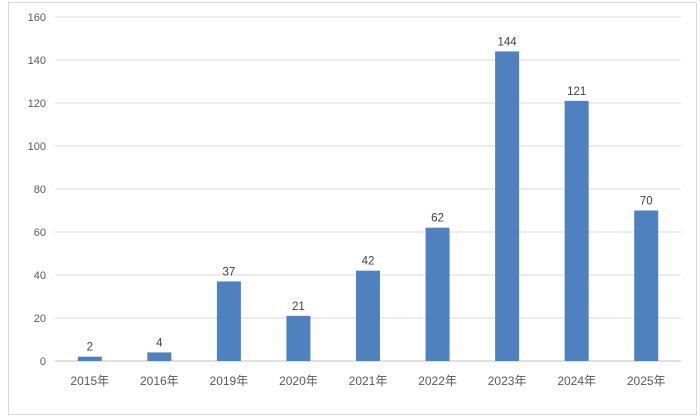 This screenshot has height=420, width=700. Describe the element at coordinates (437, 219) in the screenshot. I see `bar-value-label: 62` at that location.